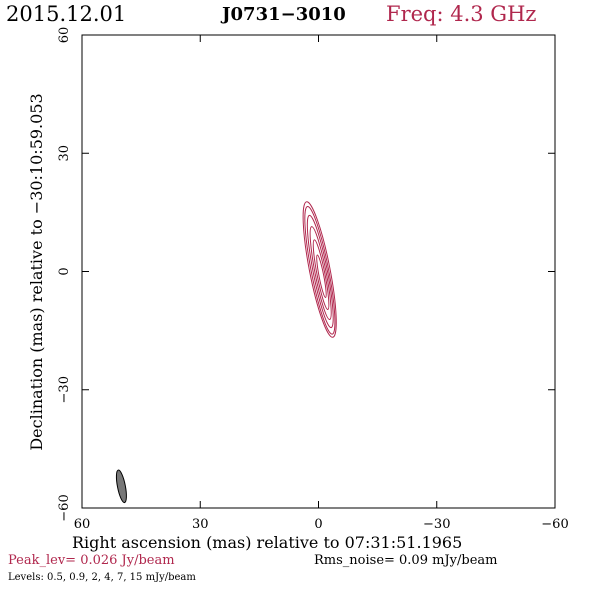 This screenshot has width=590, height=590. I want to click on y-tick-label: 30, so click(64, 153).